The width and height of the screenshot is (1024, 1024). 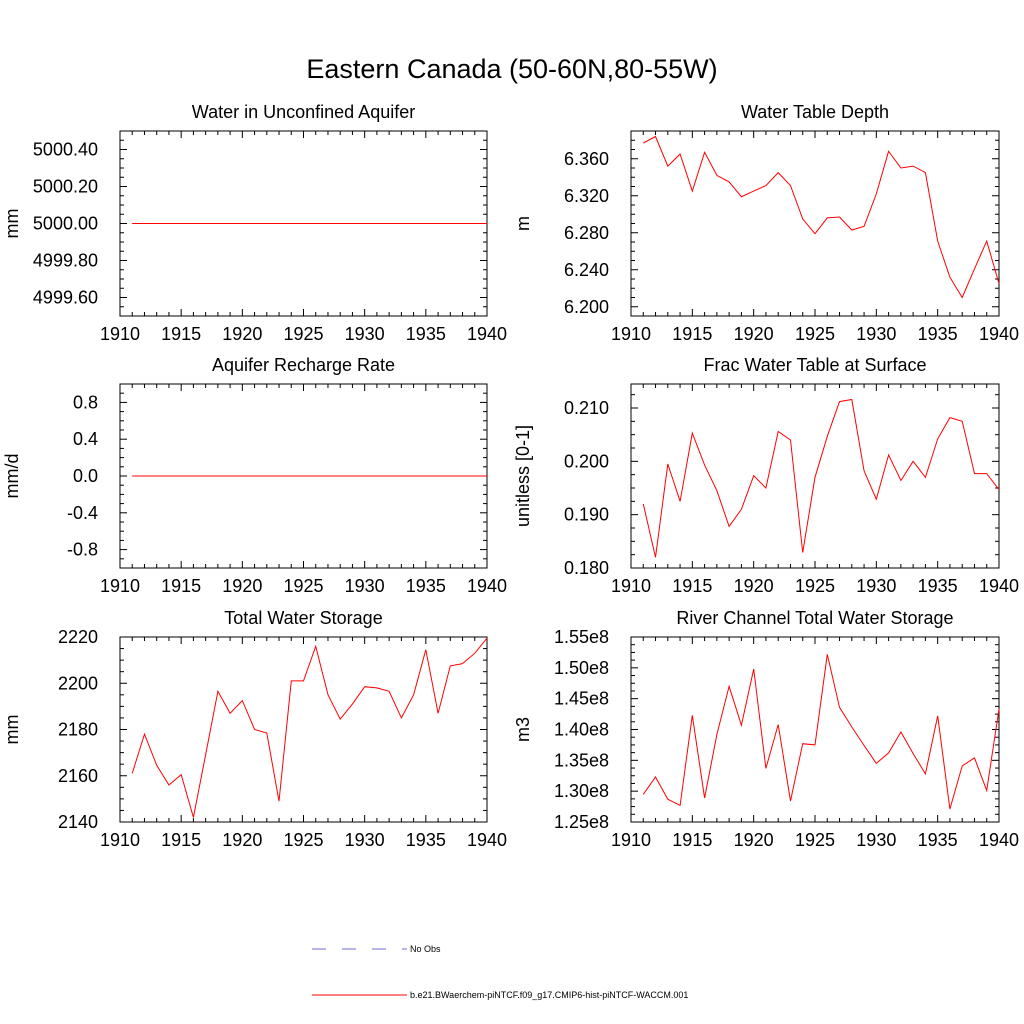 What do you see at coordinates (82, 550) in the screenshot?
I see `y-tick-label: -0.8` at bounding box center [82, 550].